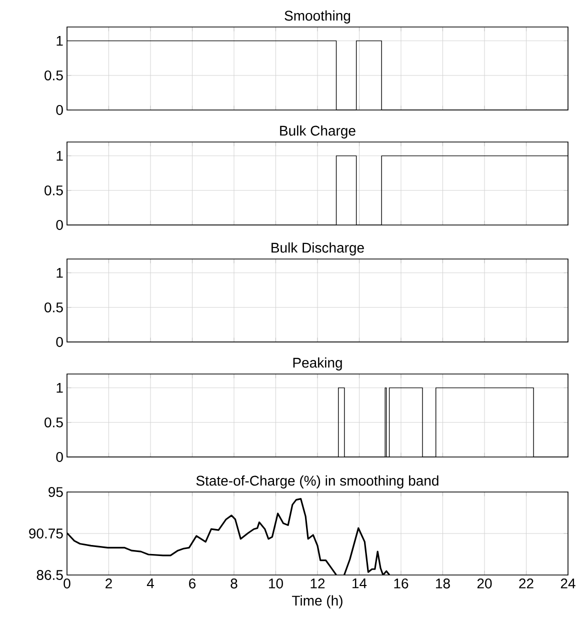 Image resolution: width=588 pixels, height=637 pixels. Describe the element at coordinates (49, 575) in the screenshot. I see `y-tick-label: 86.5` at that location.